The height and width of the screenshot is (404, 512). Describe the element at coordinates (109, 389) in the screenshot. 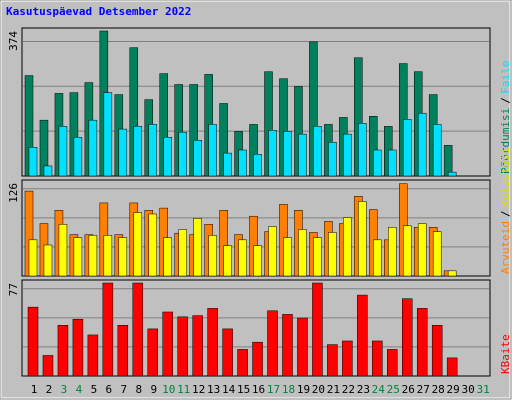

I see `x-tick-label: 6` at that location.